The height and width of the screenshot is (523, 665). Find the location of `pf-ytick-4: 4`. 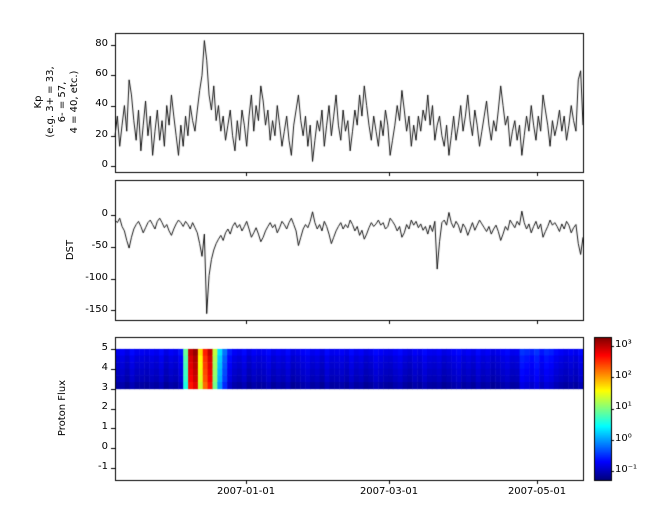

pf-ytick-4: 4 is located at coordinates (104, 367).